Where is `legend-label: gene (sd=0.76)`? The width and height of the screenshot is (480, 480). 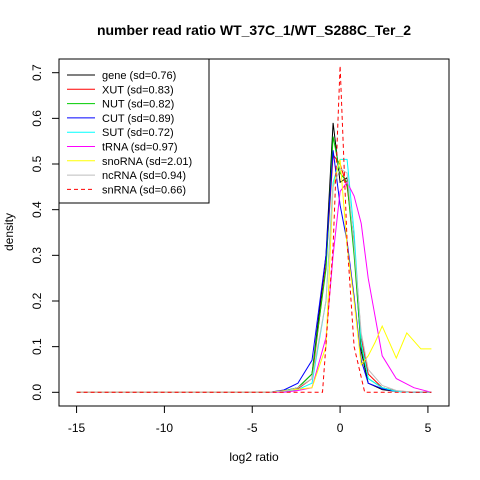 legend-label: gene (sd=0.76) is located at coordinates (139, 76).